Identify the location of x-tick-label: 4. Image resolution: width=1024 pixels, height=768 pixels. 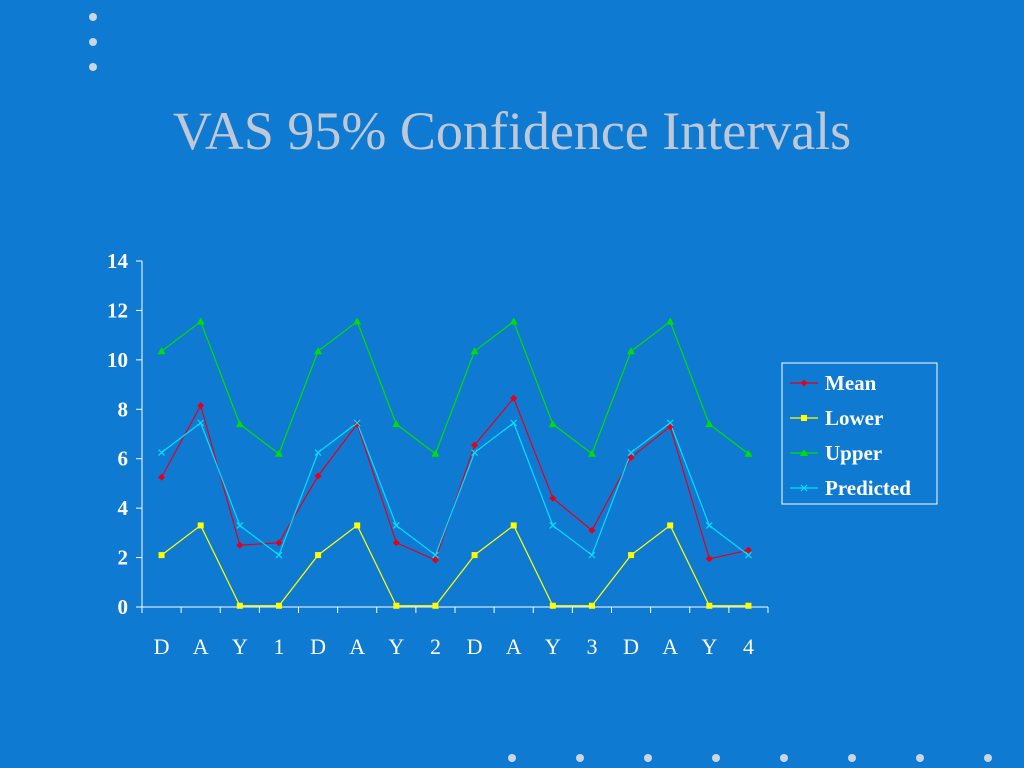
(748, 646).